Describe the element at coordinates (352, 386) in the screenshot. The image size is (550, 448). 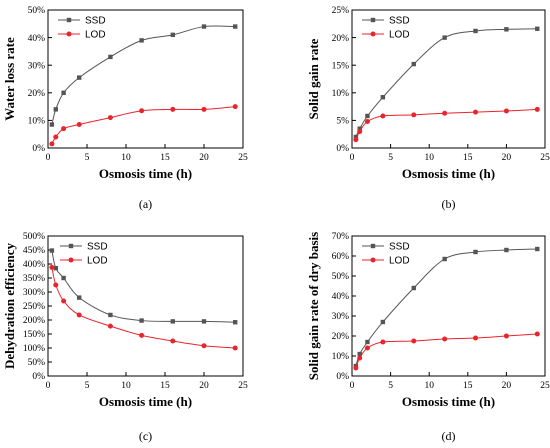
I see `x-tick-label: 0` at that location.